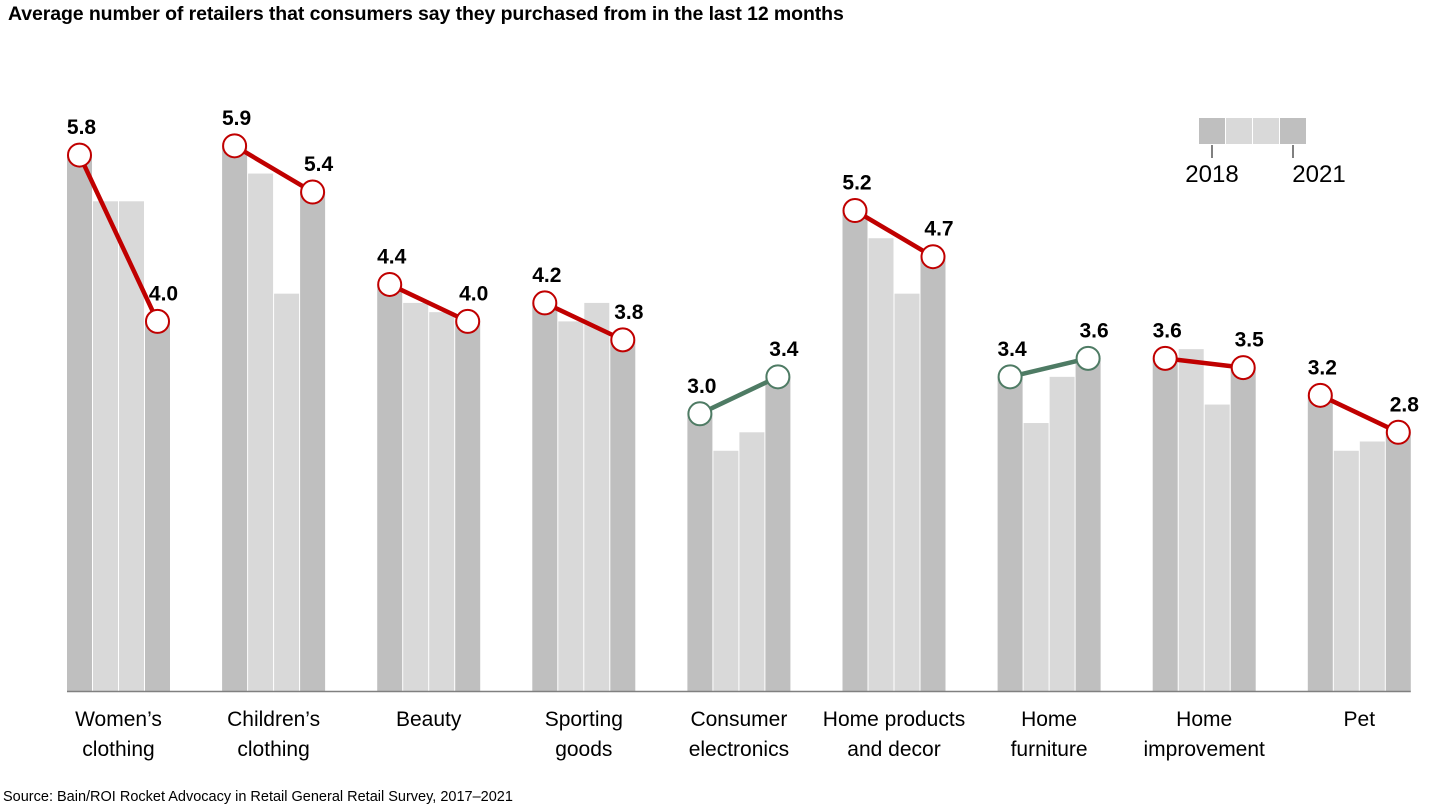  I want to click on x-tick-label: Beauty, so click(429, 719).